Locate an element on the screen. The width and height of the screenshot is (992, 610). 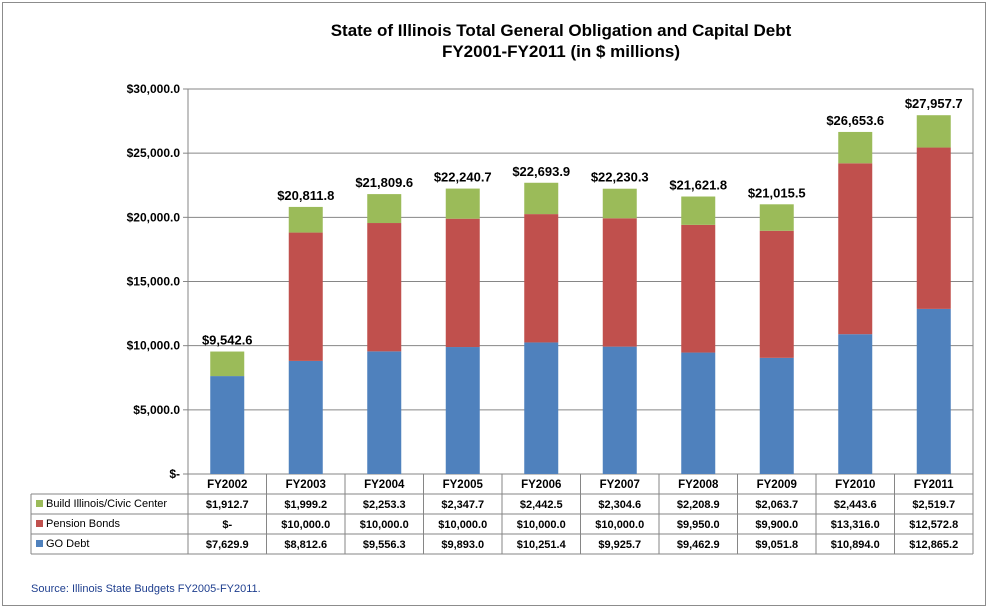
total-label: $22,240.7 is located at coordinates (463, 177).